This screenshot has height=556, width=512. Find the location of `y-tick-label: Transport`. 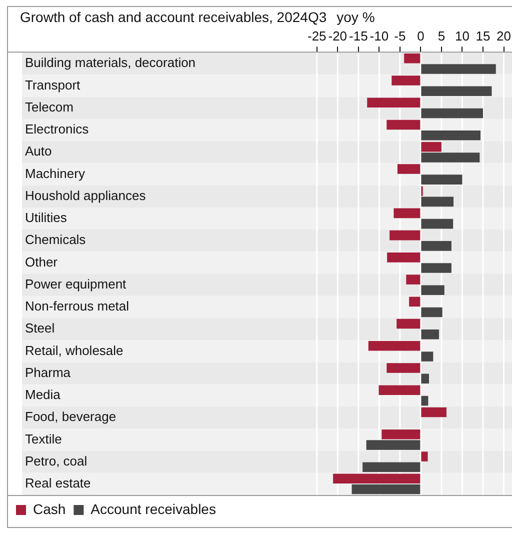

y-tick-label: Transport is located at coordinates (53, 84).